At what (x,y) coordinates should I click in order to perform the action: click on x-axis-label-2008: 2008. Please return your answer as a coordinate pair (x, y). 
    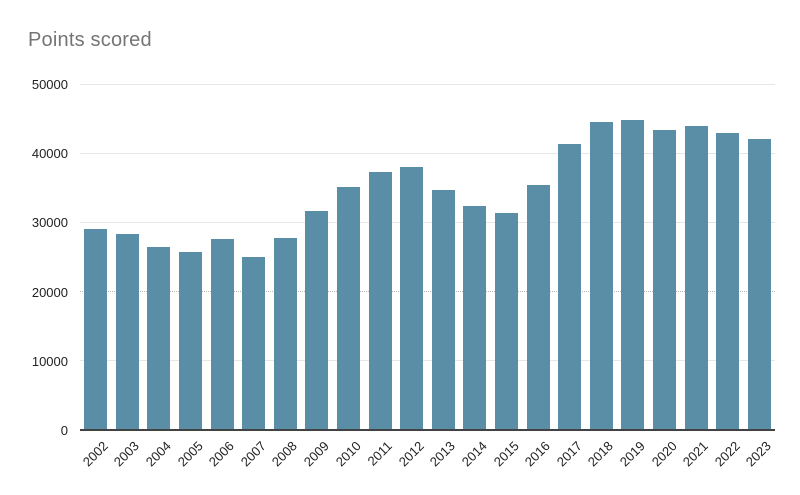
    Looking at the image, I should click on (285, 454).